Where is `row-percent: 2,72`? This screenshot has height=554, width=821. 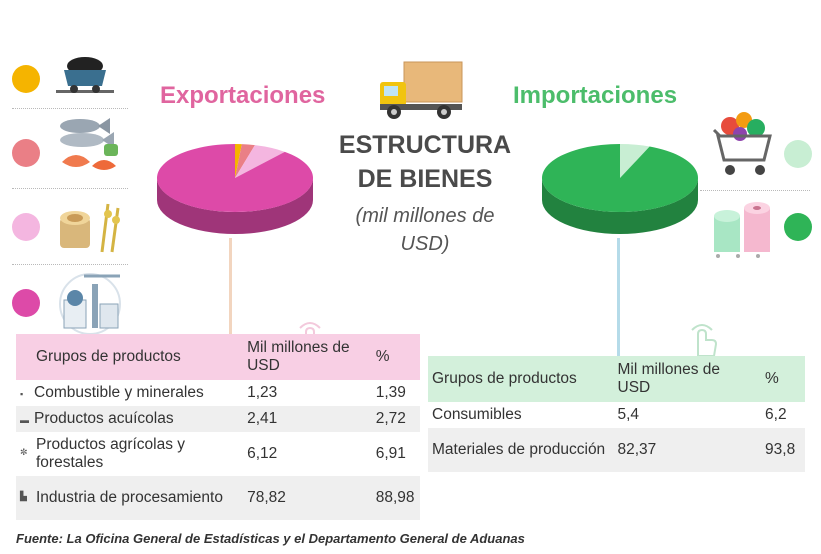 row-percent: 2,72 is located at coordinates (390, 418).